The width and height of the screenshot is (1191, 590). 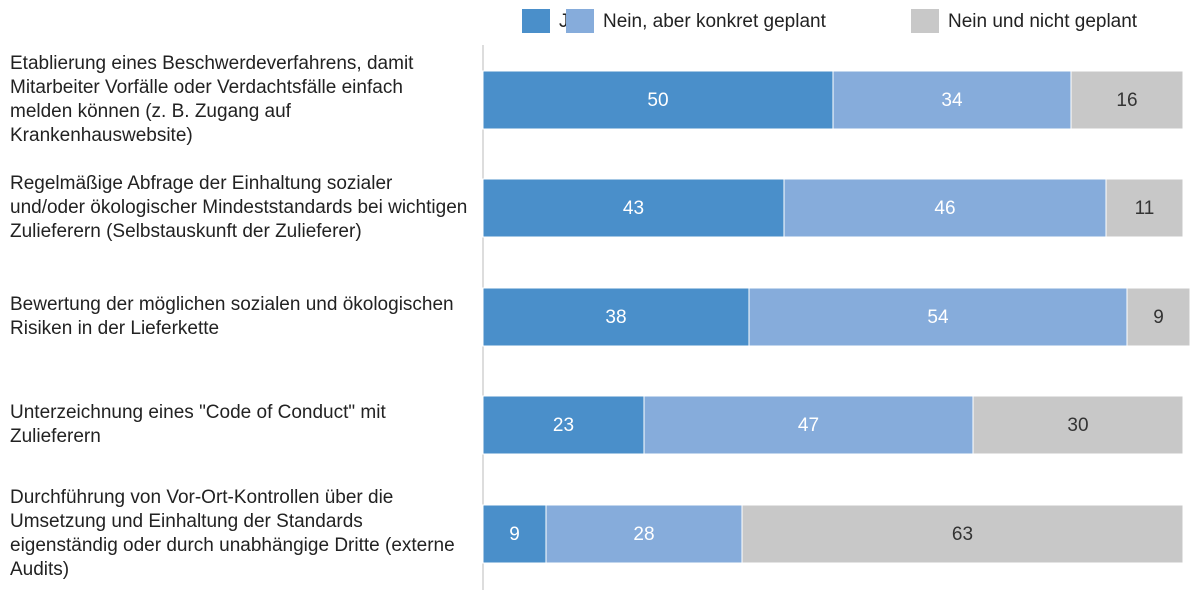 I want to click on value-label: 16, so click(x=1126, y=100).